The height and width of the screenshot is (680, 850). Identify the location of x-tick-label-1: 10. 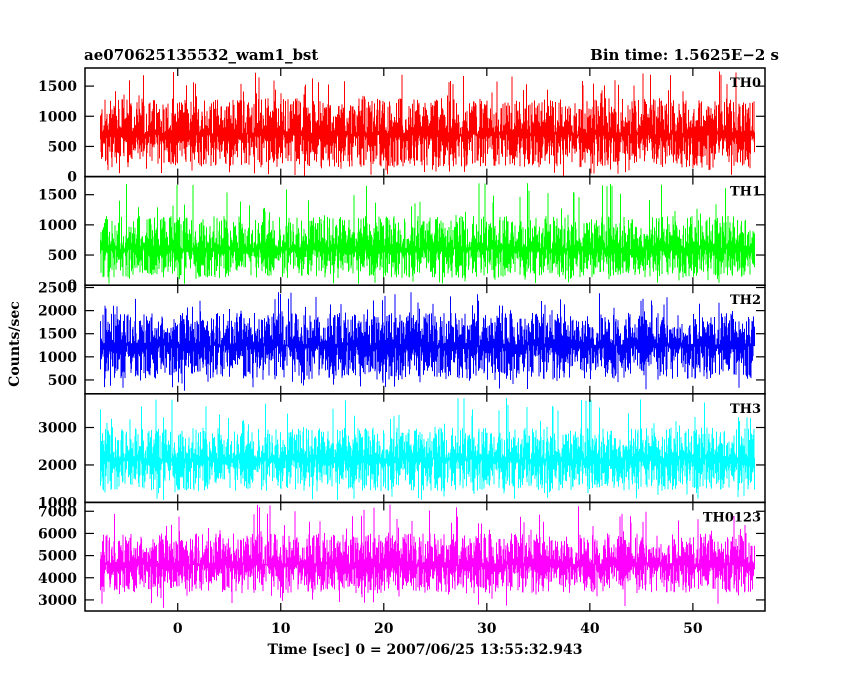
(281, 629).